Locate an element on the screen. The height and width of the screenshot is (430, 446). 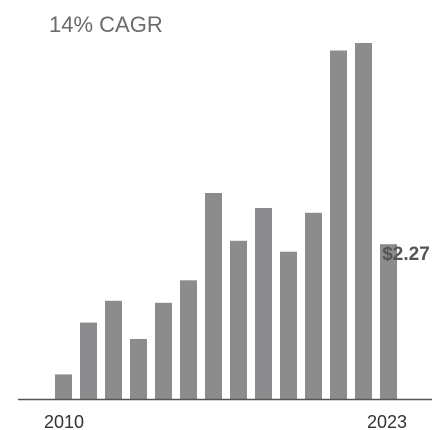
bar-2023 is located at coordinates (388, 321).